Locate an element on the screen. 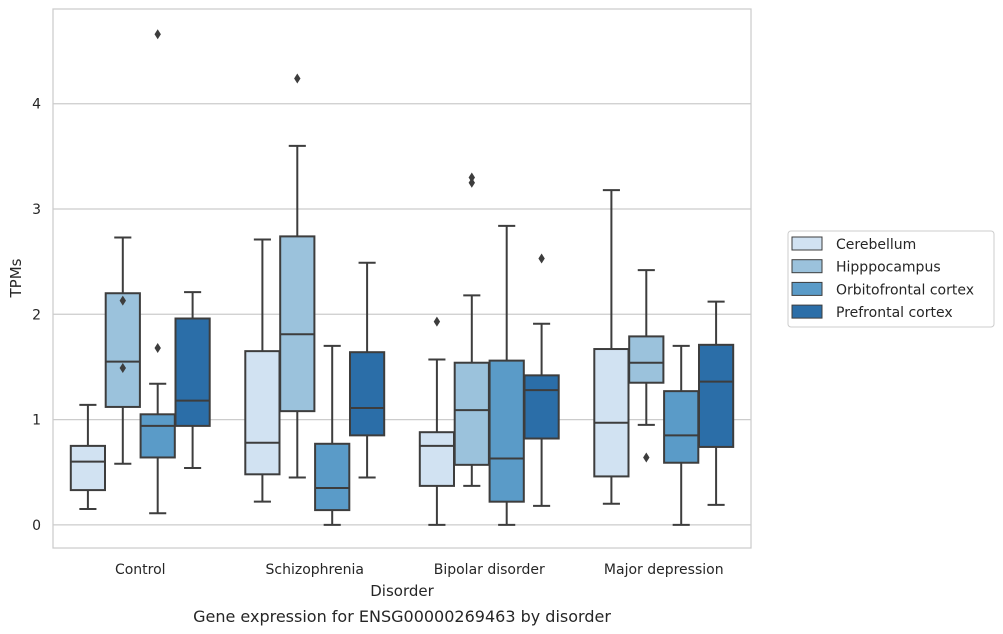  y-tick-label: 4 is located at coordinates (36, 105).